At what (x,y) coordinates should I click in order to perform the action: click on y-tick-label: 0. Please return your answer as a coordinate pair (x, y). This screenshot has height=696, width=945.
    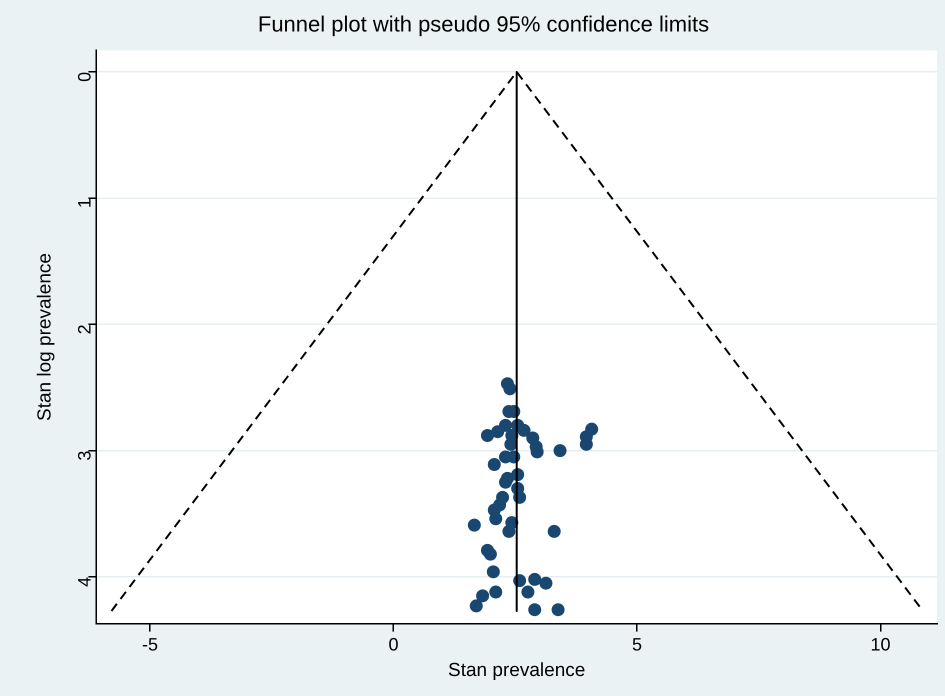
    Looking at the image, I should click on (84, 77).